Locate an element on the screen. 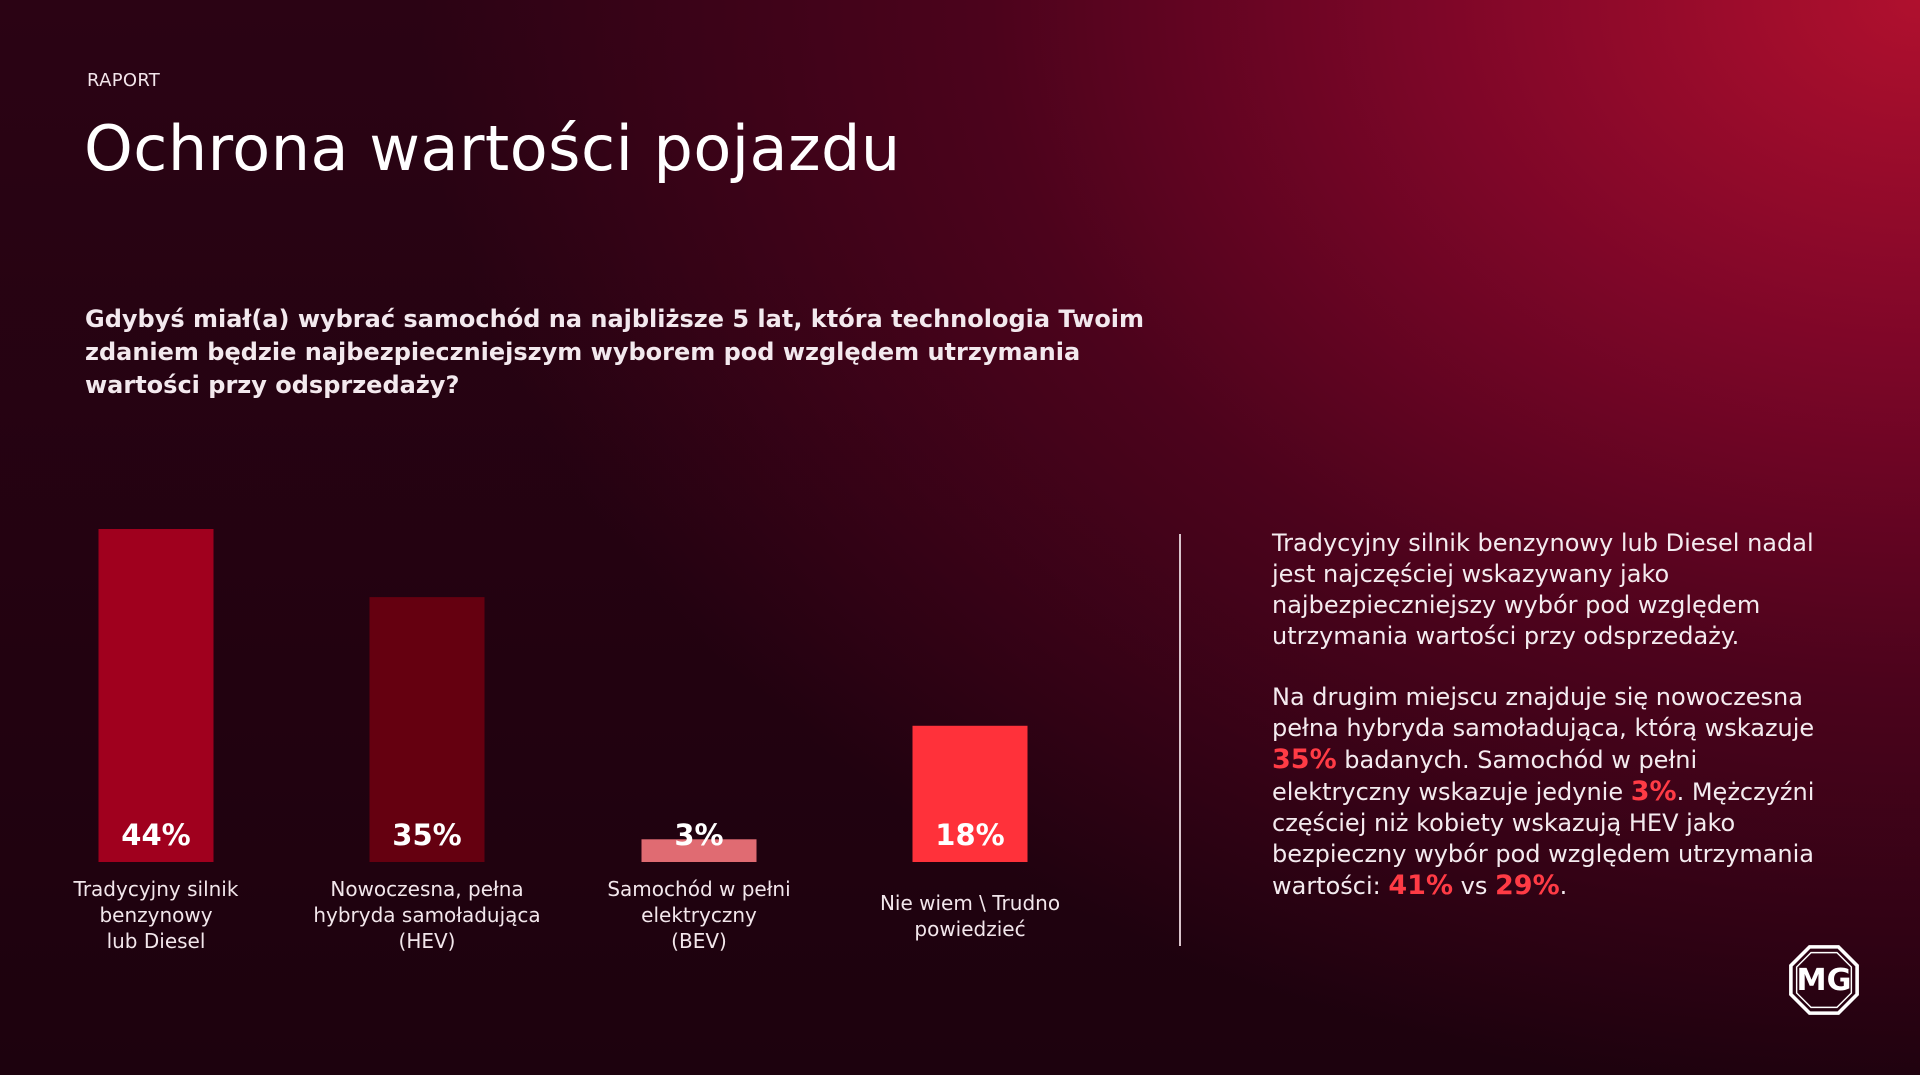 The height and width of the screenshot is (1075, 1920). category-label: Nie wiem \ Trudno is located at coordinates (970, 903).